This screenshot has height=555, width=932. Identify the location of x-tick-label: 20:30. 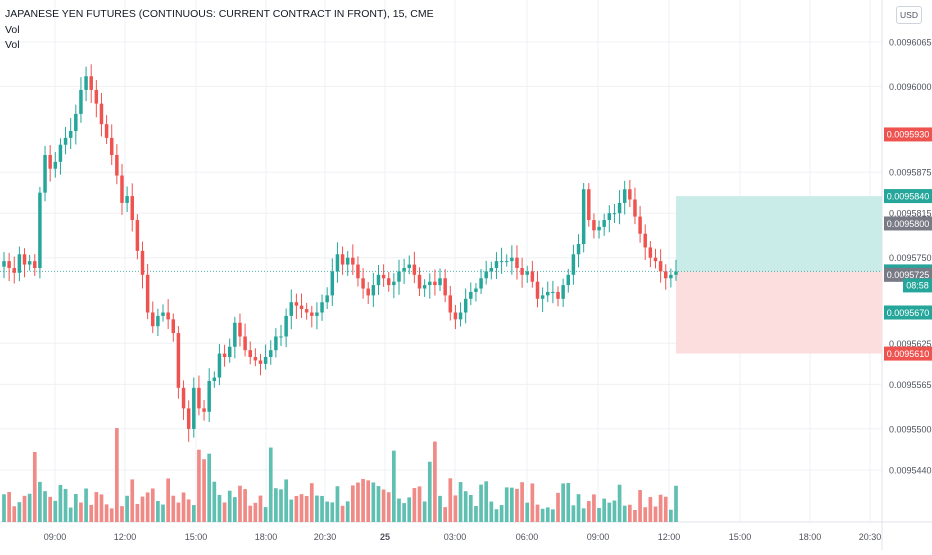
(325, 537).